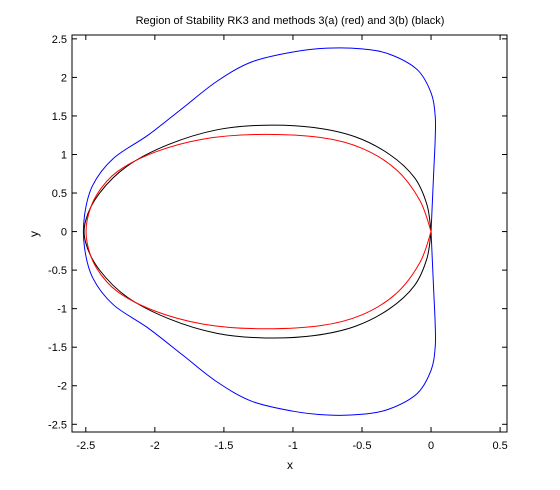 Image resolution: width=560 pixels, height=490 pixels. Describe the element at coordinates (155, 446) in the screenshot. I see `x-tick-label: -2` at that location.